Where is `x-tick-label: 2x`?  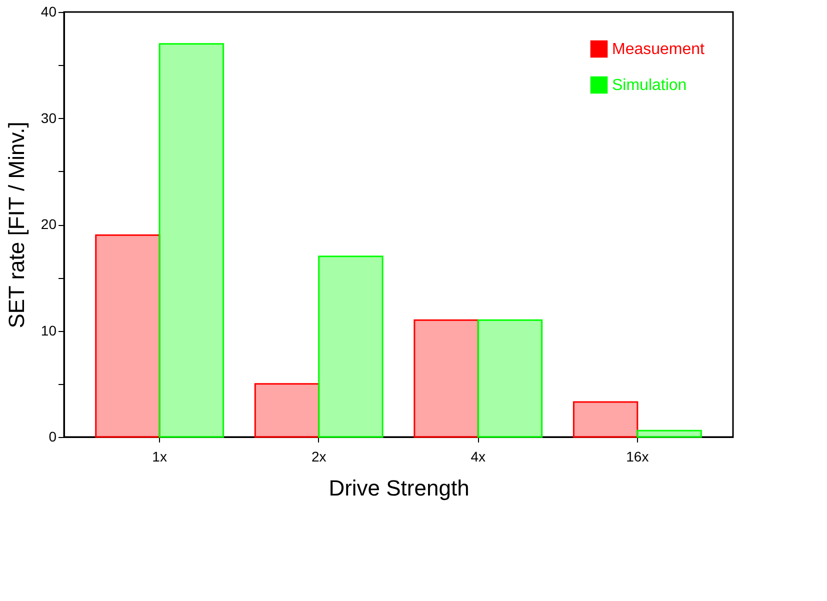
x-tick-label: 2x is located at coordinates (318, 456).